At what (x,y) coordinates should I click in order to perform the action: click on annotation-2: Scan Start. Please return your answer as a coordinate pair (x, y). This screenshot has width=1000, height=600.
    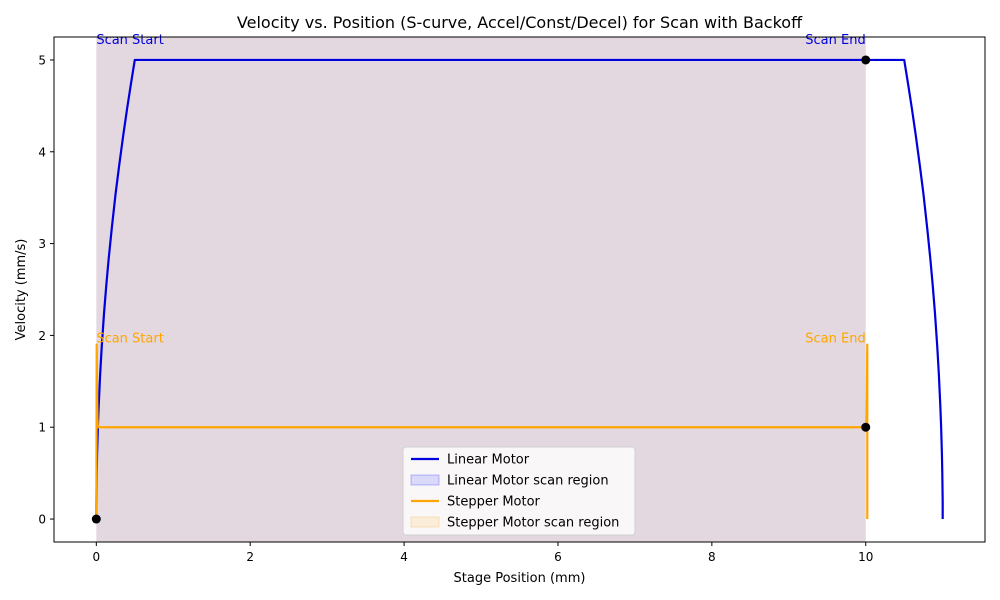
    Looking at the image, I should click on (129, 338).